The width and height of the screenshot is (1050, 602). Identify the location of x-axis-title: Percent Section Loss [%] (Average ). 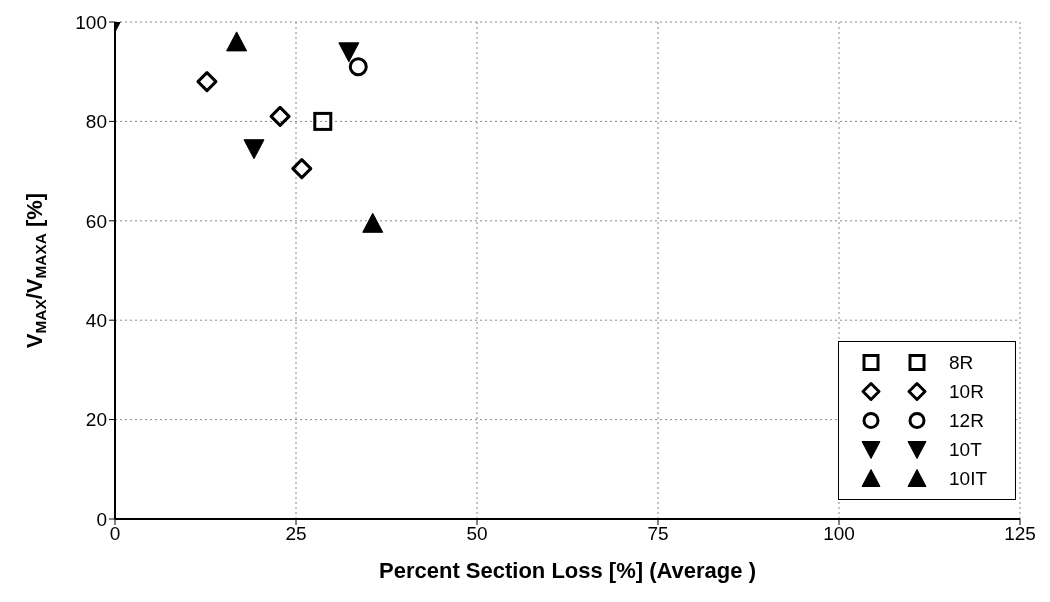
(567, 570).